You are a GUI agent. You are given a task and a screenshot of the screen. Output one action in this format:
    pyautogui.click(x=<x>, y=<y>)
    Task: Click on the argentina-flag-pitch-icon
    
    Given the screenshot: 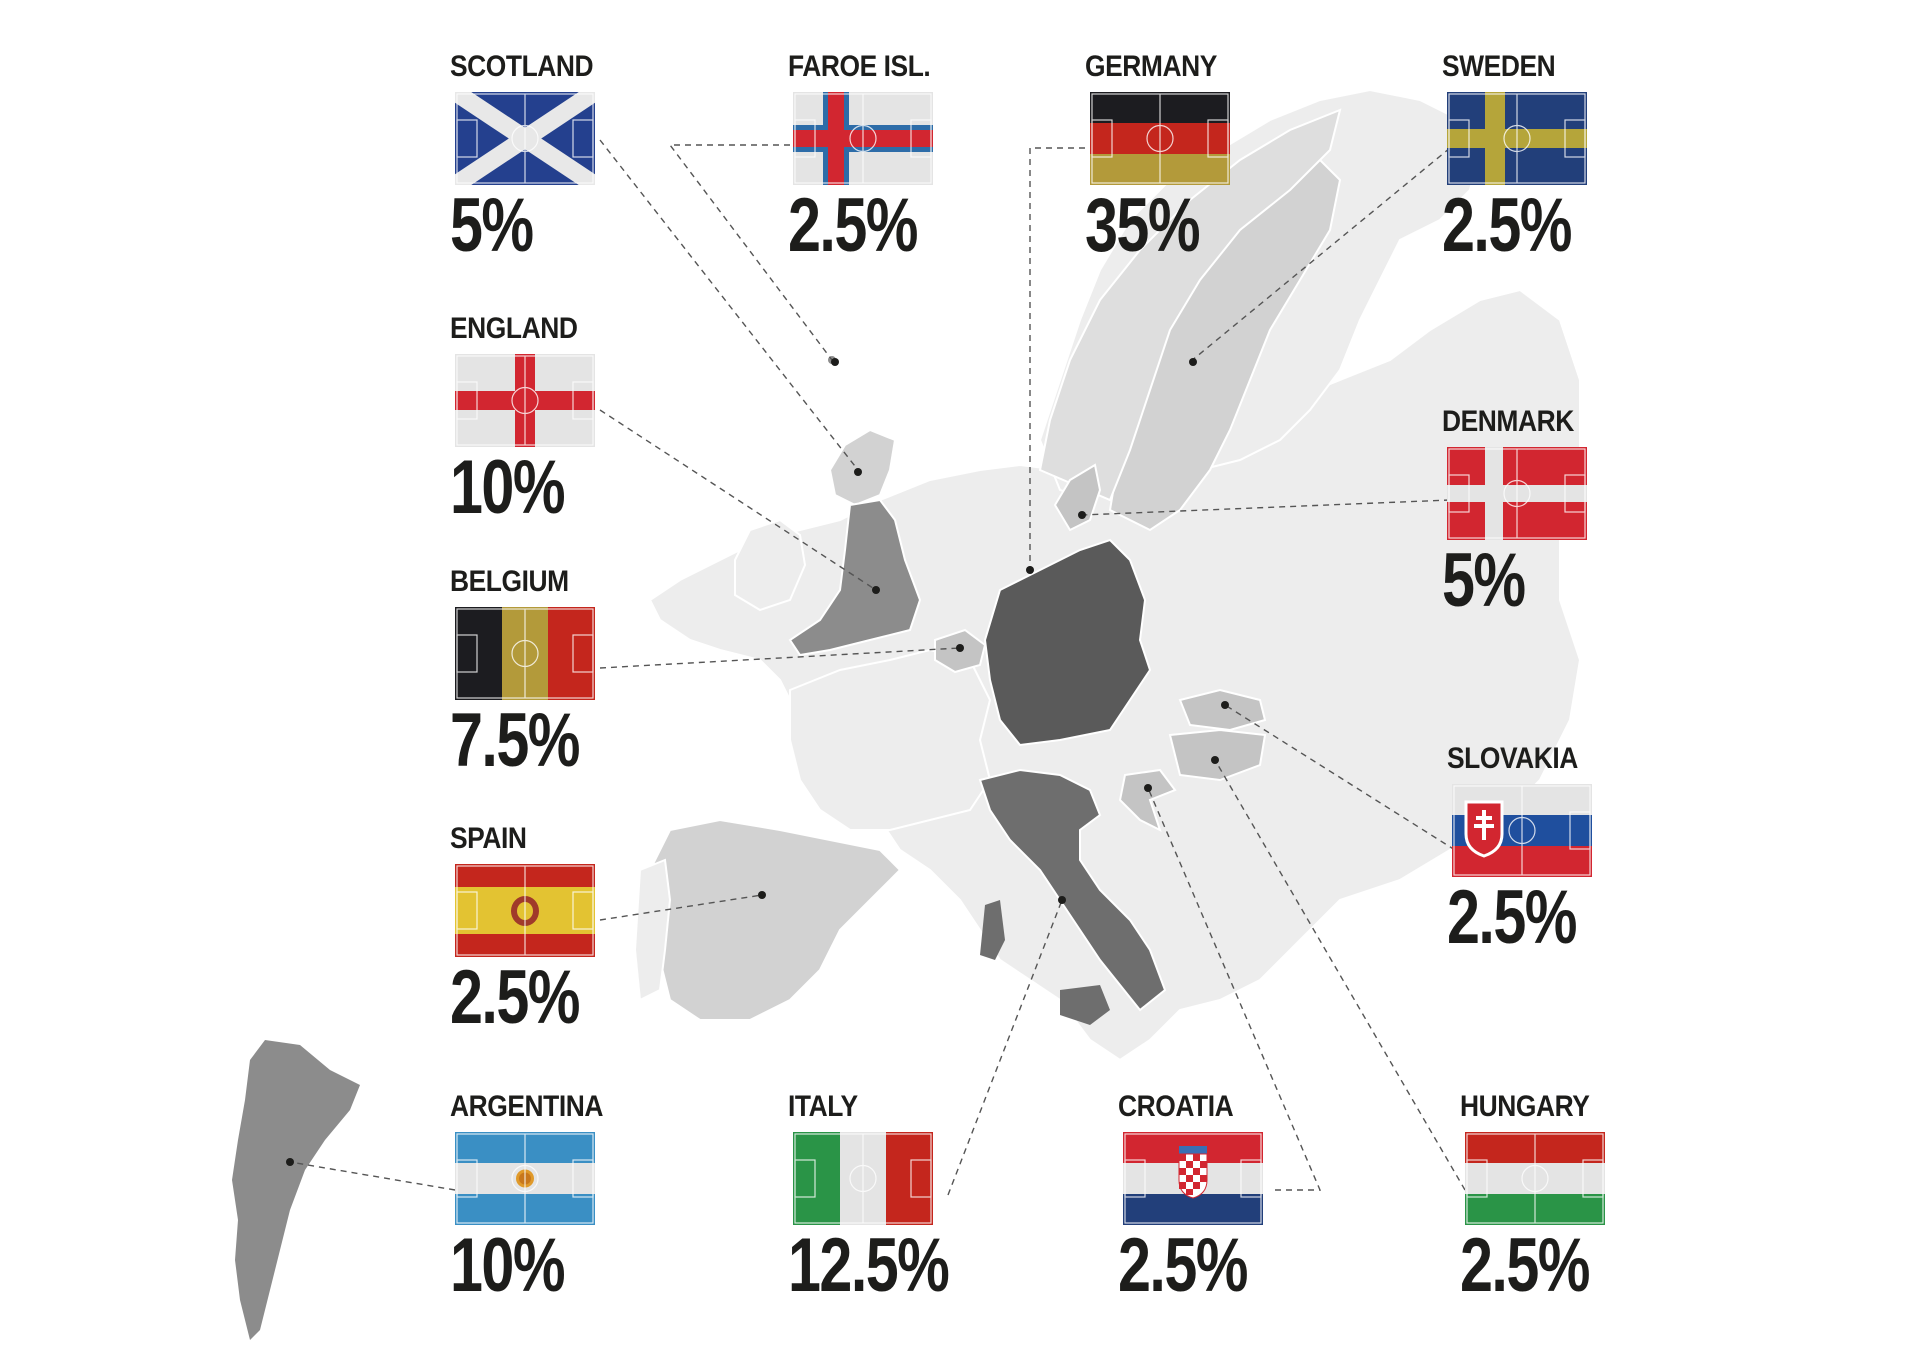 What is the action you would take?
    pyautogui.click(x=525, y=1178)
    